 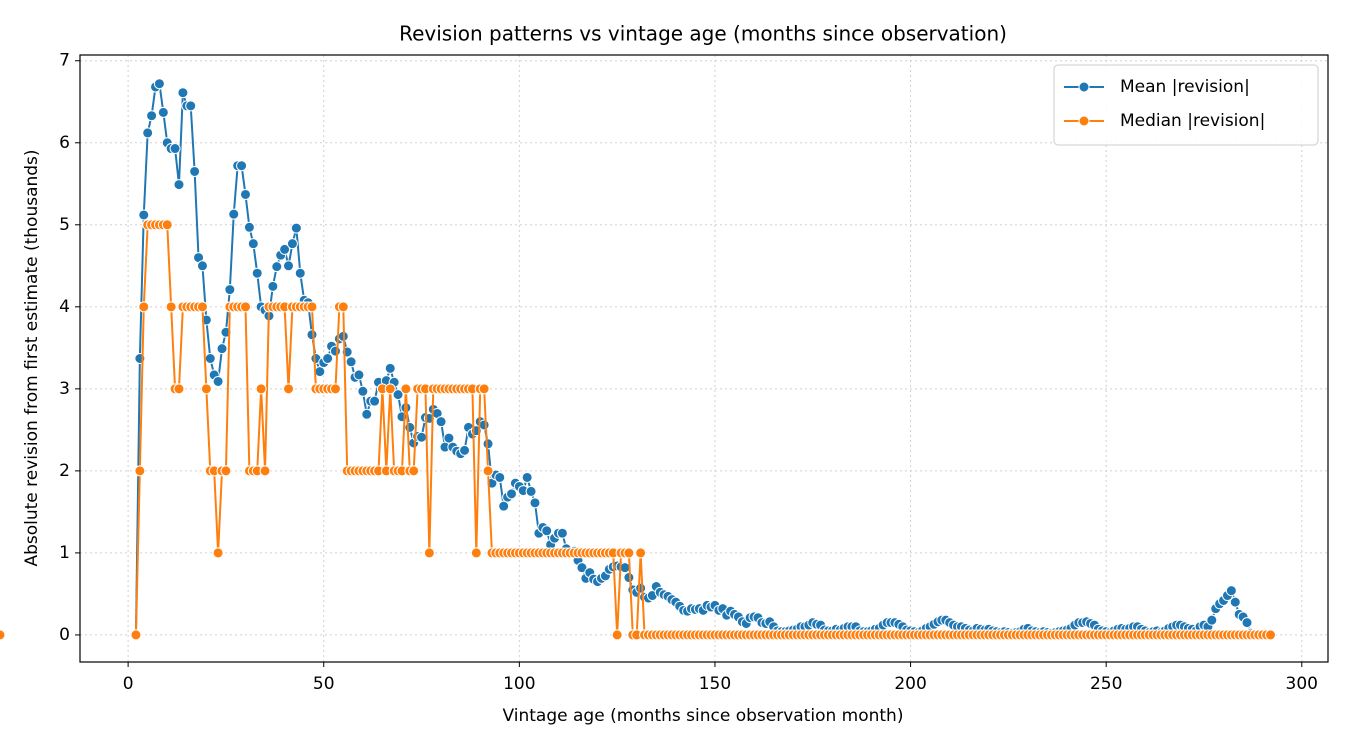 What do you see at coordinates (64, 61) in the screenshot?
I see `y-tick-label: 7` at bounding box center [64, 61].